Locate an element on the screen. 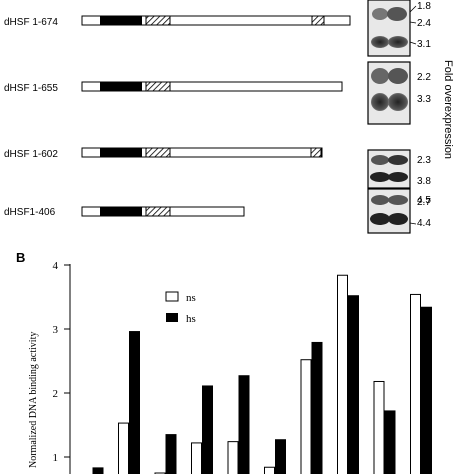 The width and height of the screenshot is (474, 474). fold-value: 4.5 is located at coordinates (424, 200).